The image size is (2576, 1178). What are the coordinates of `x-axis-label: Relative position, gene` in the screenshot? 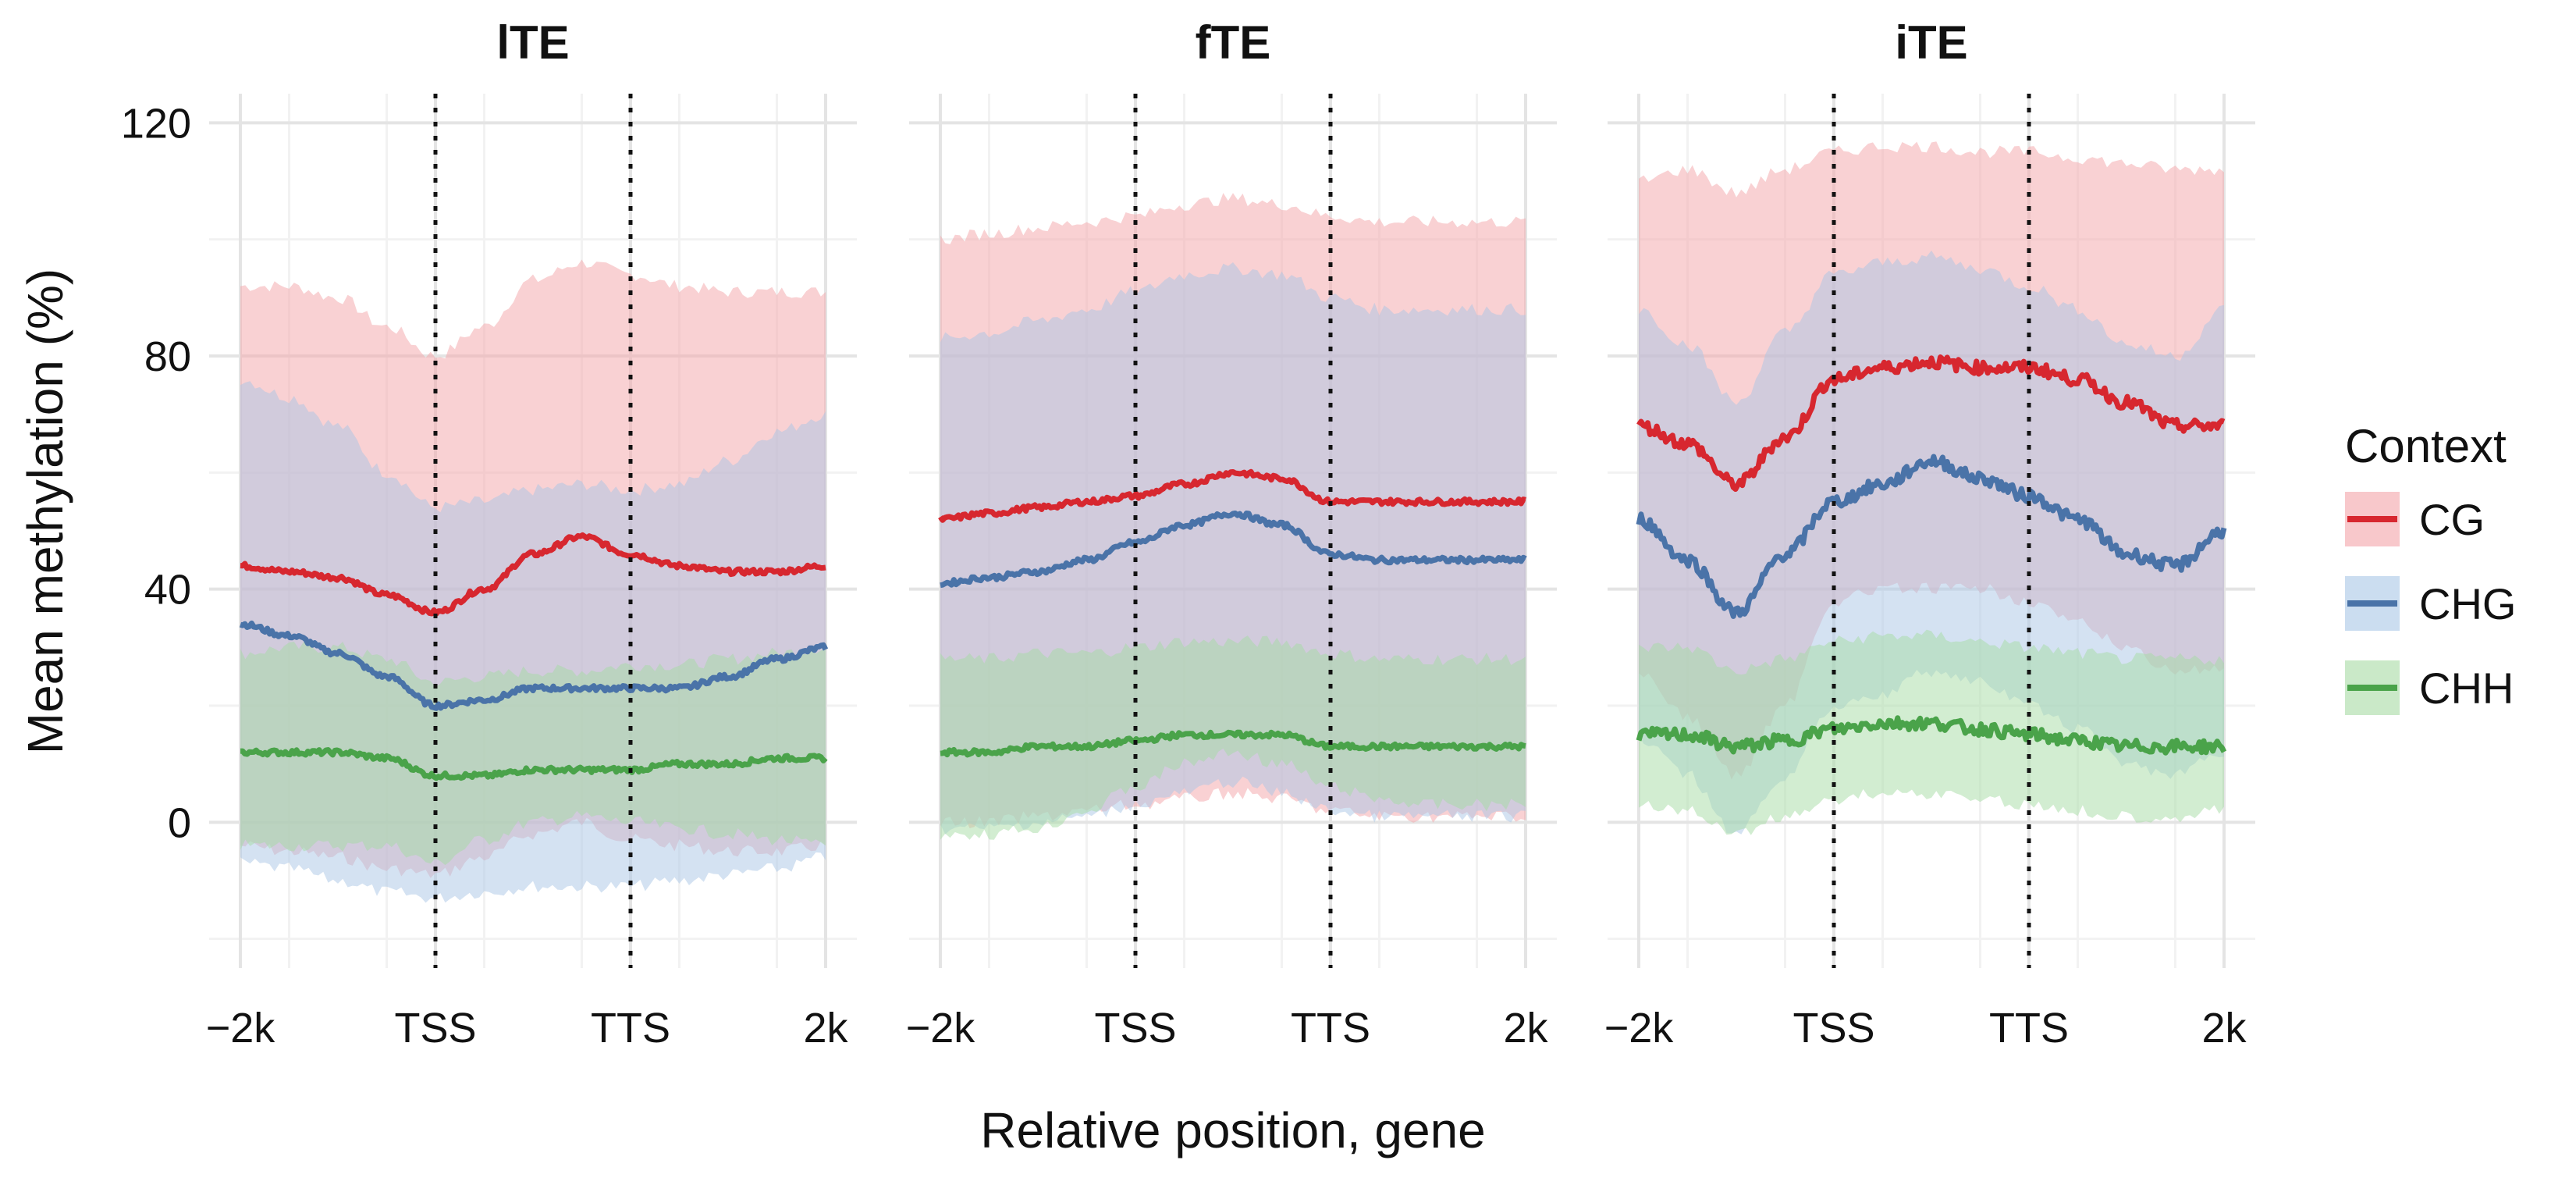 It's located at (1233, 1130).